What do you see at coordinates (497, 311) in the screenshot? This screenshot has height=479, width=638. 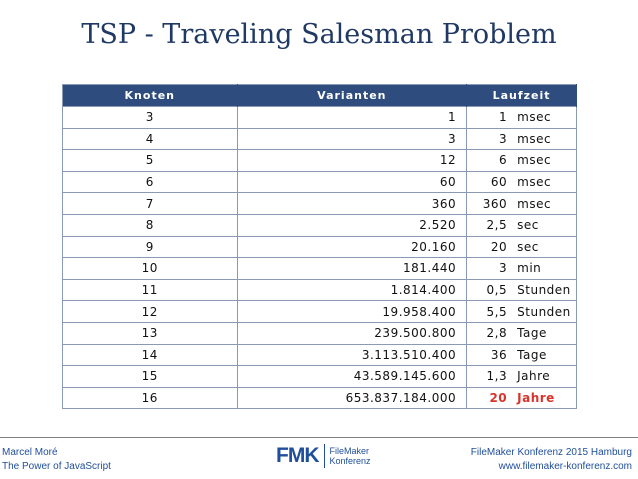 I see `laufzeit-value: 5,5` at bounding box center [497, 311].